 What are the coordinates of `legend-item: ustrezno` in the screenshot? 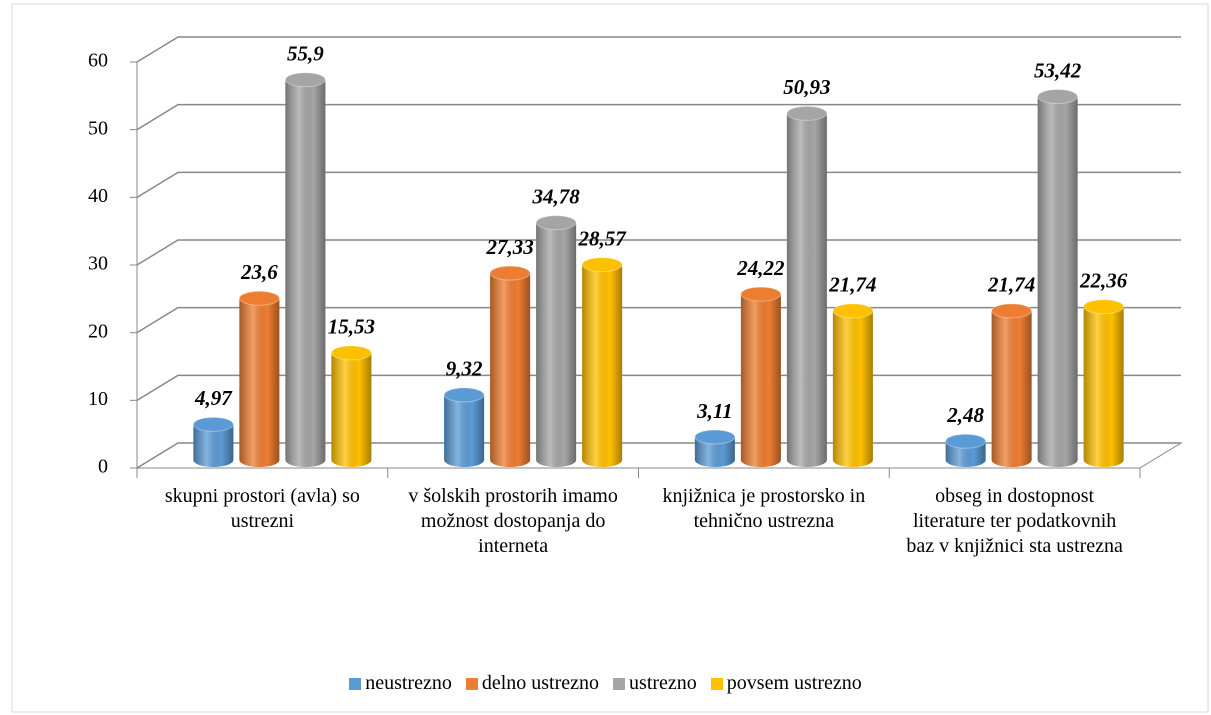 It's located at (655, 683).